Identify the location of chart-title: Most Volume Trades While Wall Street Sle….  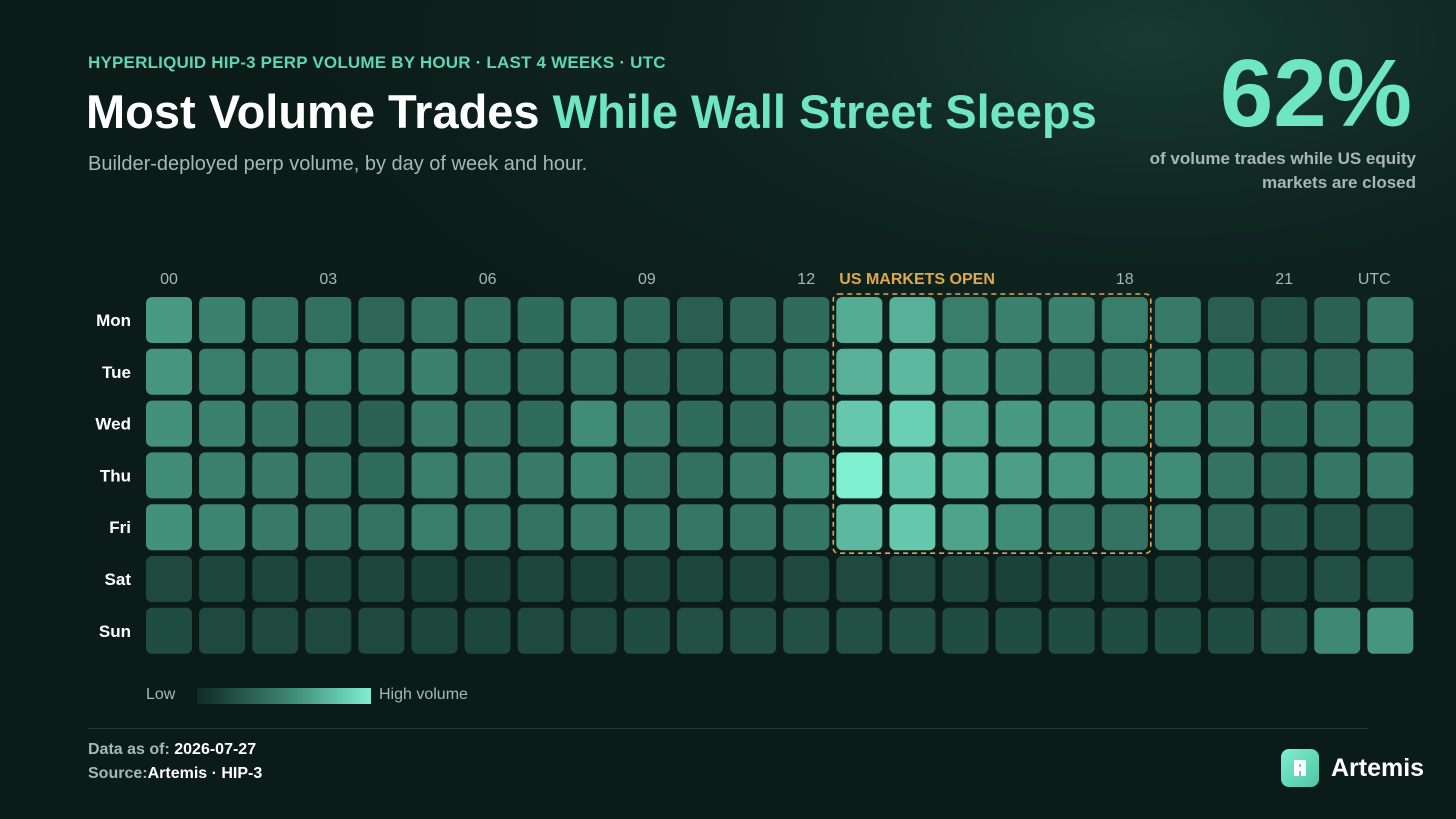
(591, 111).